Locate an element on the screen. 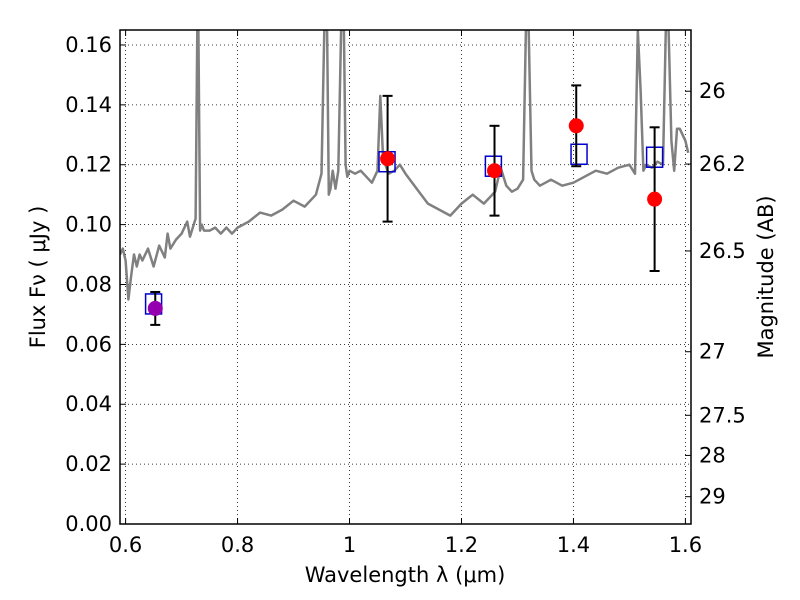 This screenshot has width=800, height=600. x-axis-label: Wavelength λ (μm) is located at coordinates (405, 575).